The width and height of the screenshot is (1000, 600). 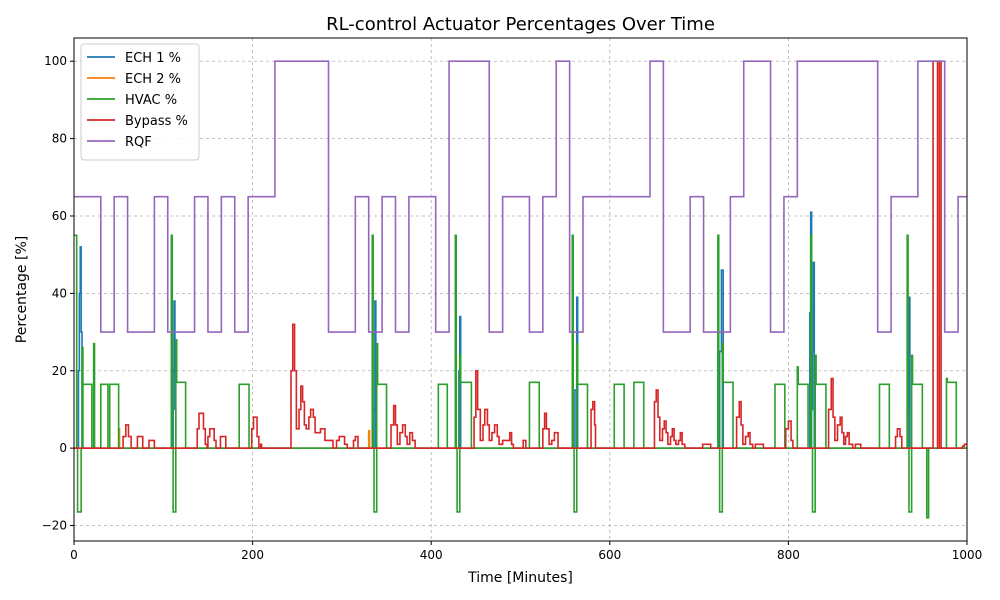 What do you see at coordinates (54, 526) in the screenshot?
I see `y-tick-label: −20` at bounding box center [54, 526].